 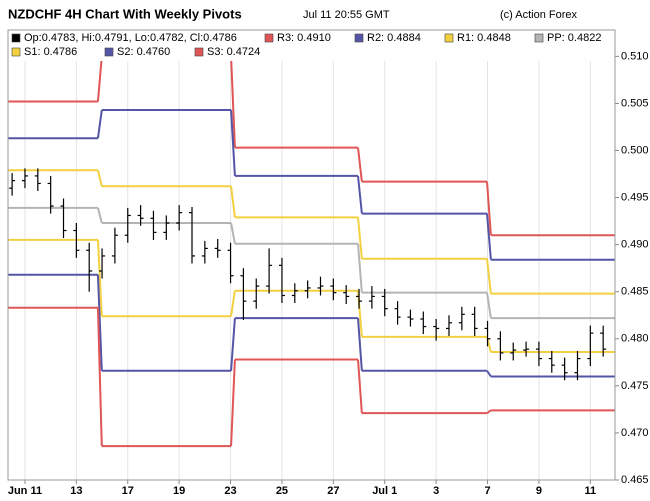 I want to click on x-tick-label: Jul 1, so click(x=384, y=491).